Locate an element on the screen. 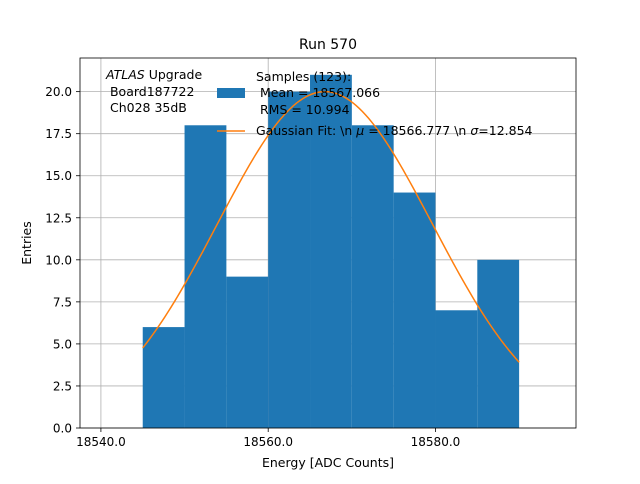 This screenshot has width=640, height=484. x-tick-label: 18560.0 is located at coordinates (268, 442).